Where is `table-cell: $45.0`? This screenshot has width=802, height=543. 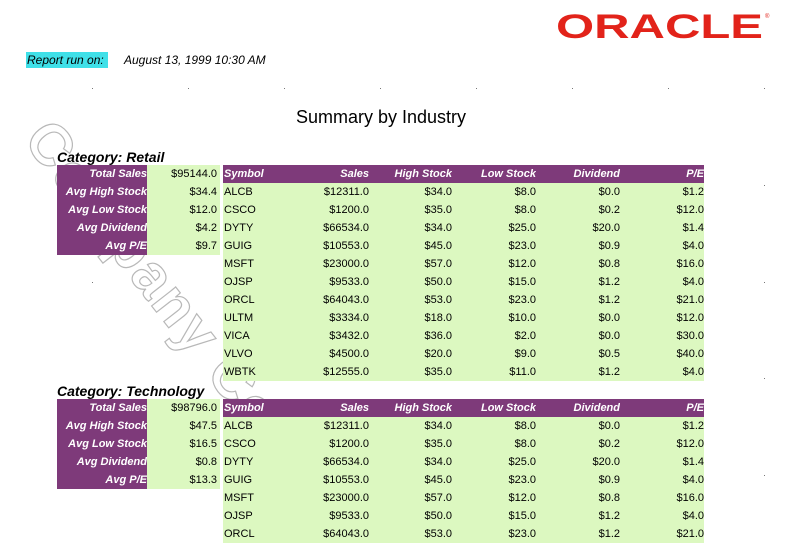
table-cell: $45.0 is located at coordinates (438, 480).